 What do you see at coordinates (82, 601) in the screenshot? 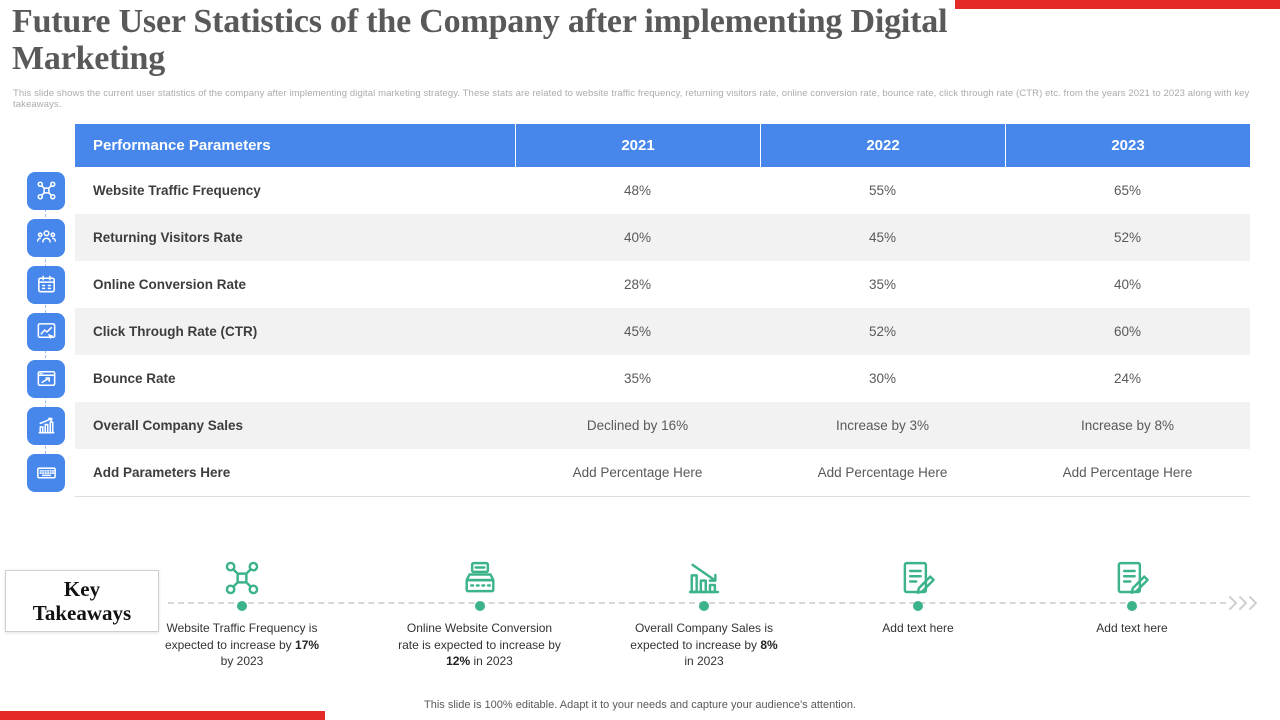
I see `key-takeaways-label: Key Takeaways` at bounding box center [82, 601].